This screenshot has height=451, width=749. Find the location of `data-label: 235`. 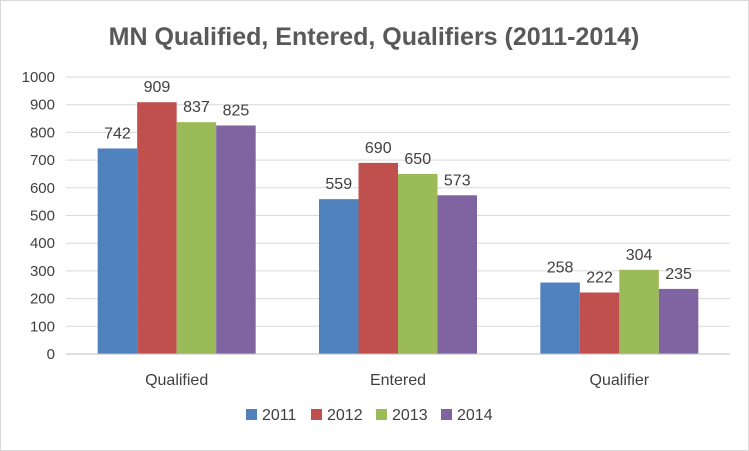

data-label: 235 is located at coordinates (678, 274).